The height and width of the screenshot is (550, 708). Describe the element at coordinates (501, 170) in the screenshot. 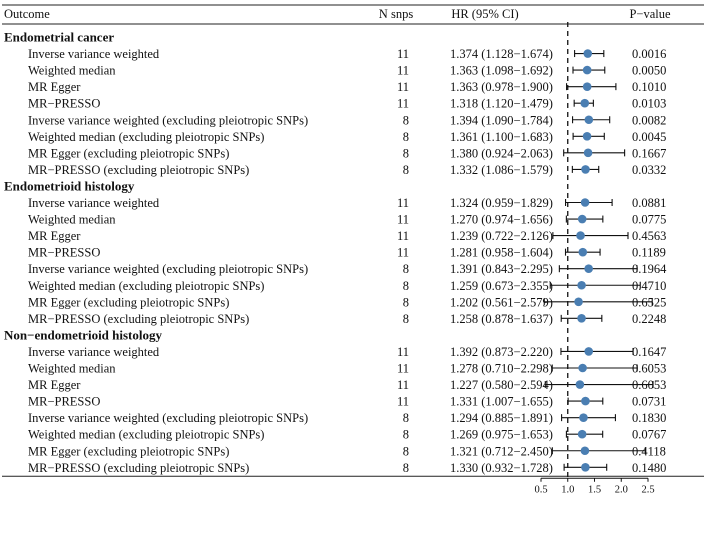

I see `hr-ci-value: 1.332 (1.086−1.579)` at that location.